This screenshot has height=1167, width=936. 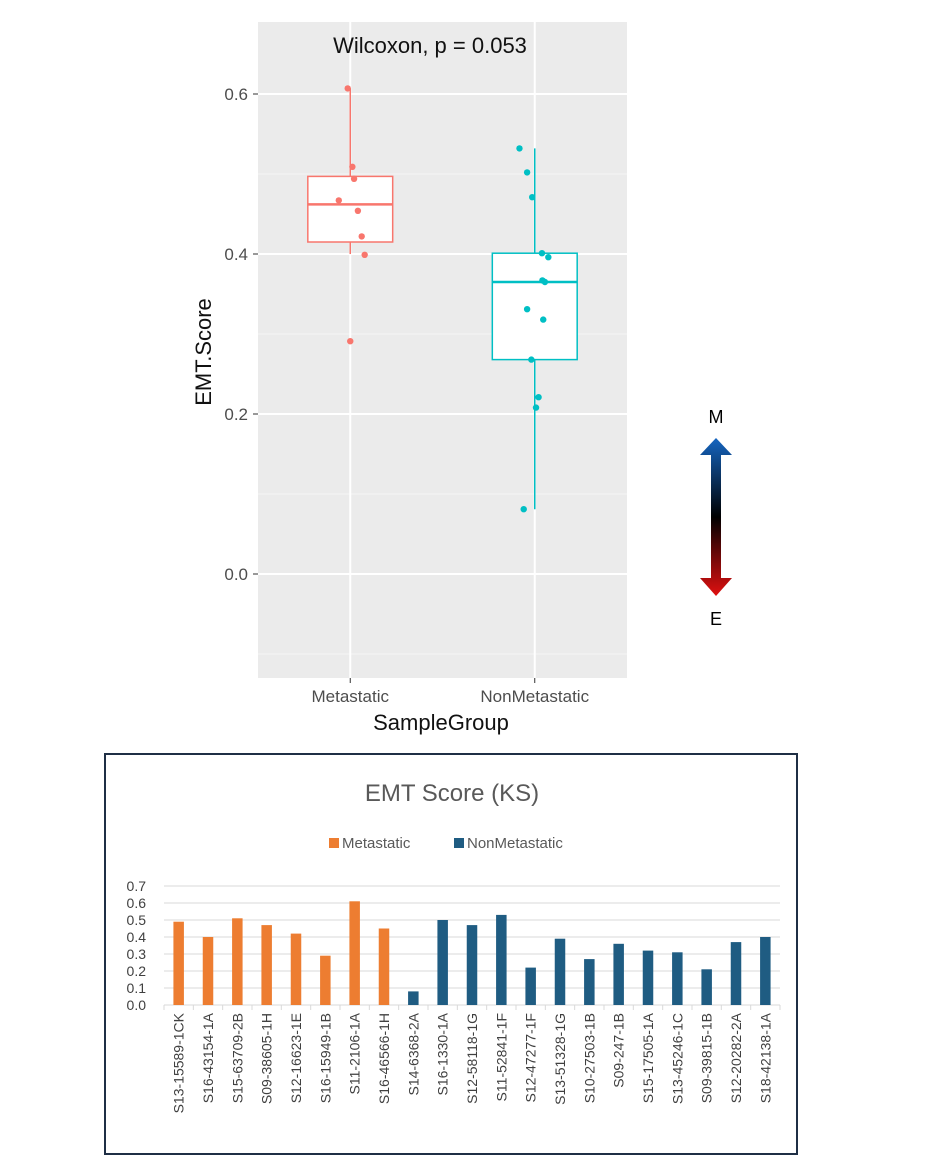 What do you see at coordinates (237, 1058) in the screenshot?
I see `bar-chart-x-tick-label: S15-63709-2B` at bounding box center [237, 1058].